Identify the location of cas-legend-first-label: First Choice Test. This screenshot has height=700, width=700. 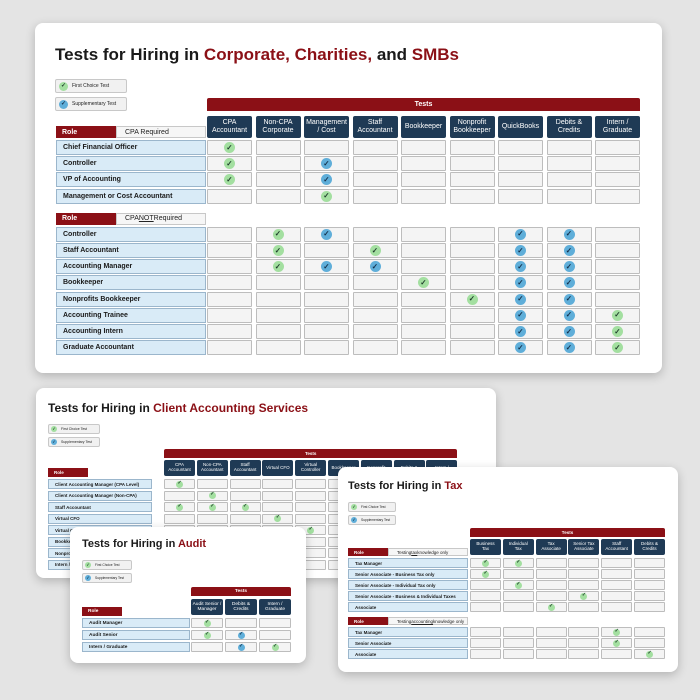
(74, 429).